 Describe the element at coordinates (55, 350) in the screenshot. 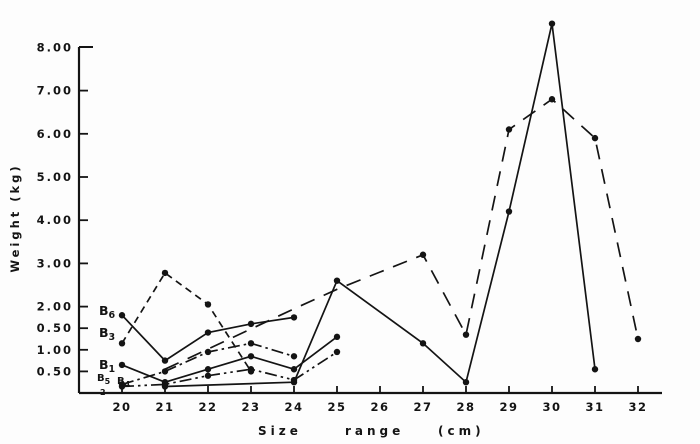

I see `y-tick-label: 1.00` at that location.